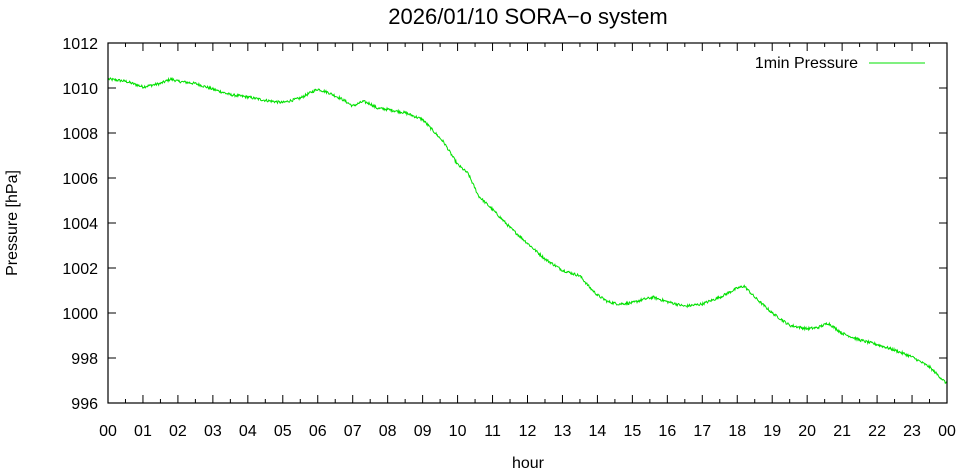  What do you see at coordinates (12, 223) in the screenshot?
I see `y-axis-label: Pressure [hPa]` at bounding box center [12, 223].